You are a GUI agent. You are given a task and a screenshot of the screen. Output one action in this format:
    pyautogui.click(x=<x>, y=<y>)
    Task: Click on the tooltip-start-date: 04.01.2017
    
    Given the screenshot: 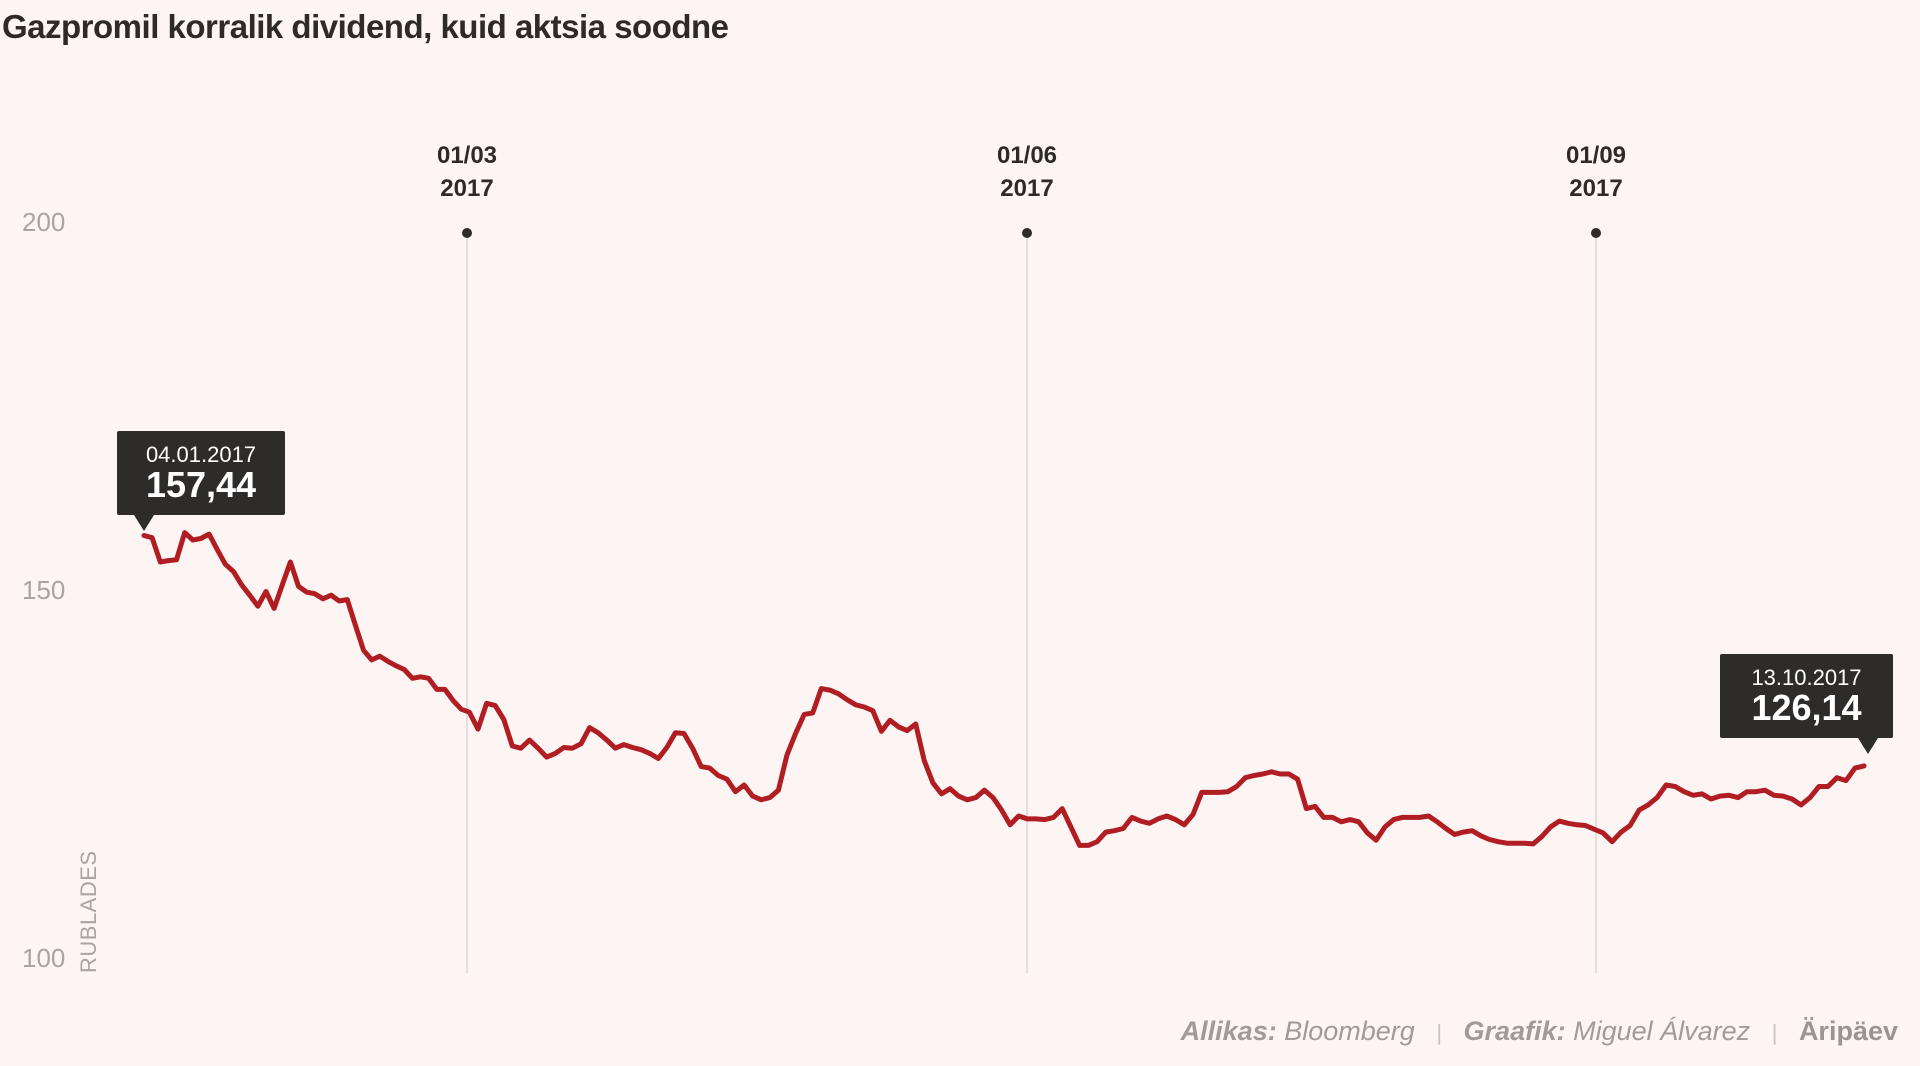 What is the action you would take?
    pyautogui.click(x=201, y=454)
    